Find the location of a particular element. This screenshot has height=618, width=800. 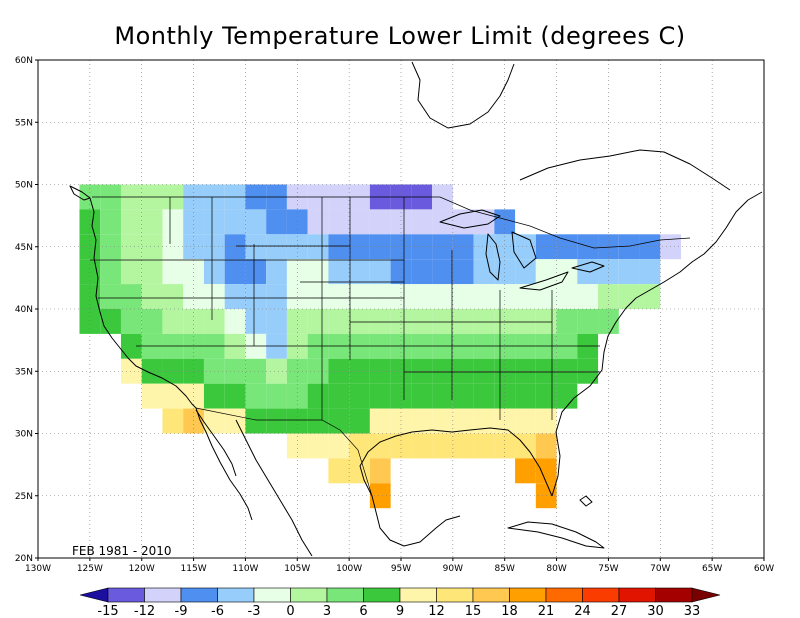

colorbar-label: 9 is located at coordinates (400, 611).